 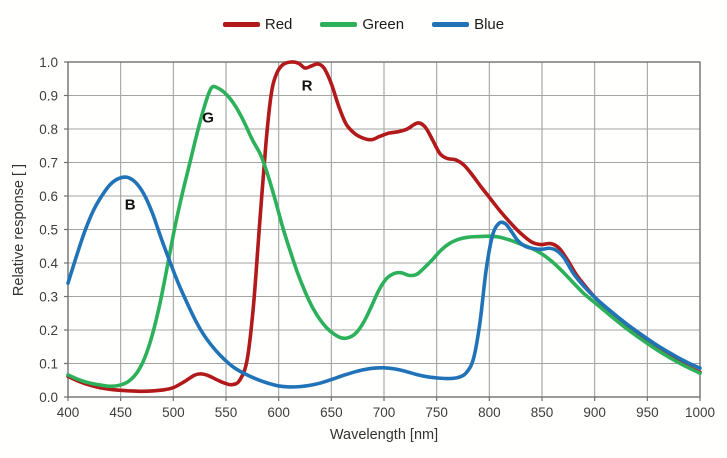 What do you see at coordinates (208, 117) in the screenshot?
I see `curve-label-g: G` at bounding box center [208, 117].